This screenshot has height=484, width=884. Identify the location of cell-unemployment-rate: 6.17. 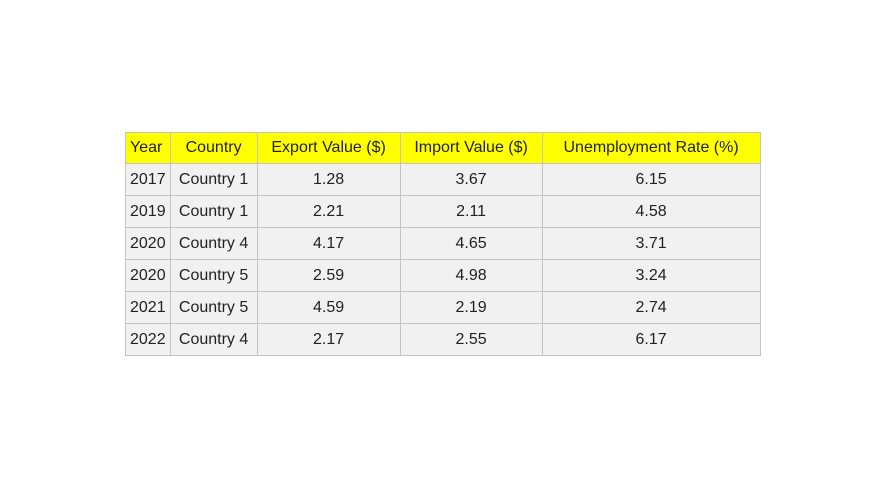
(651, 339).